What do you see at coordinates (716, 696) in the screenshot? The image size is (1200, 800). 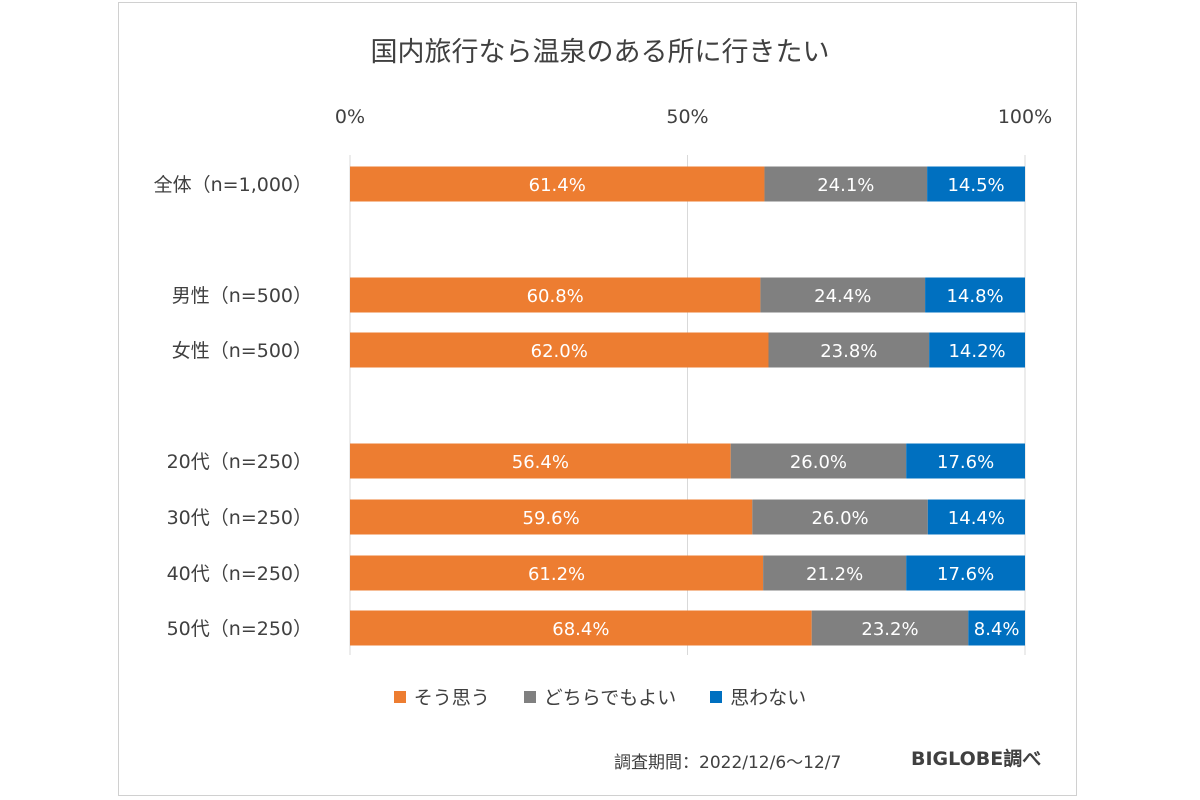 I see `legend-swatch-omowanai` at bounding box center [716, 696].